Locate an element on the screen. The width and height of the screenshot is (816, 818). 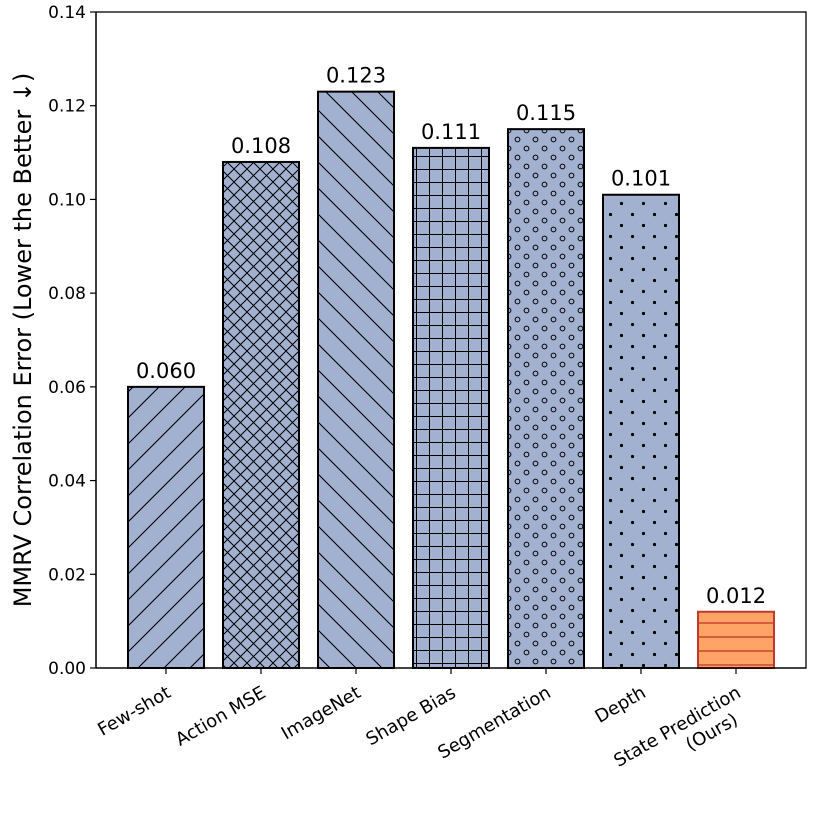
value-label: 0.012 is located at coordinates (736, 596).